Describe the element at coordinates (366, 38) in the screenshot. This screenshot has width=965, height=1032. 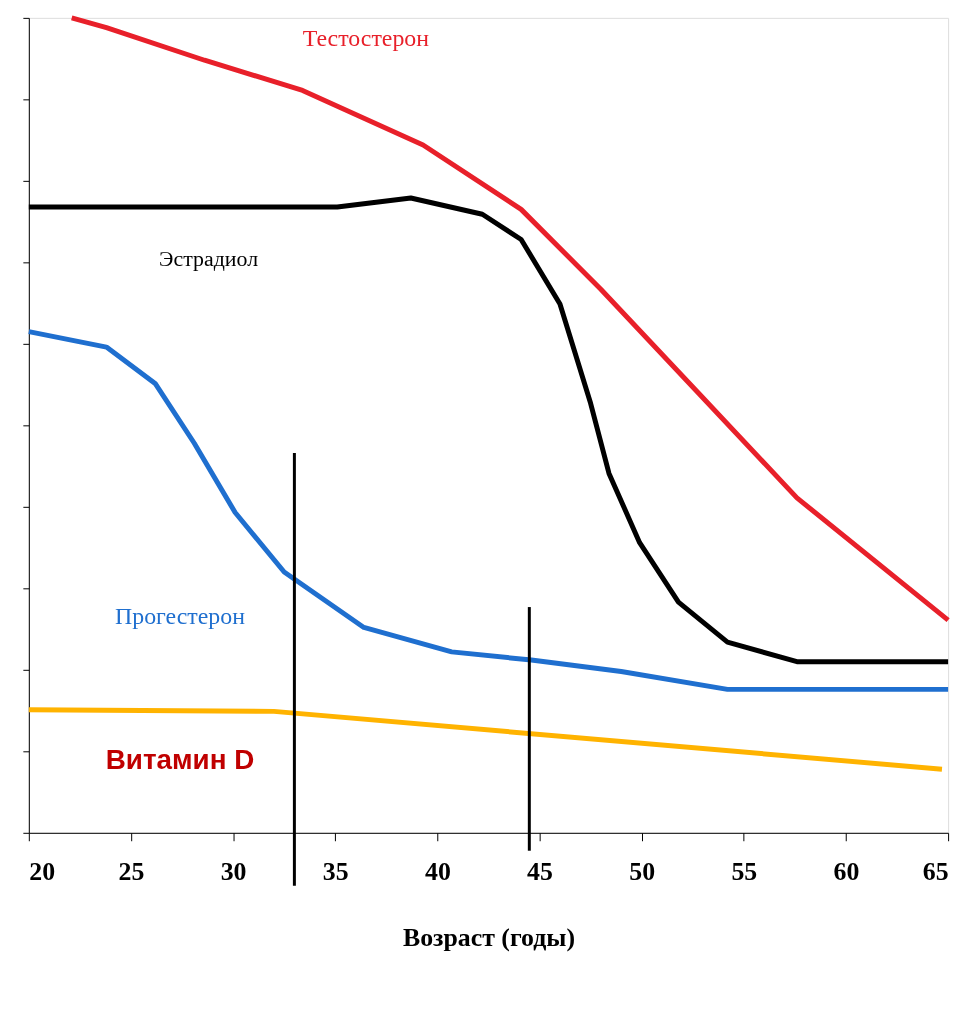
I see `series-label: Тестостерон` at that location.